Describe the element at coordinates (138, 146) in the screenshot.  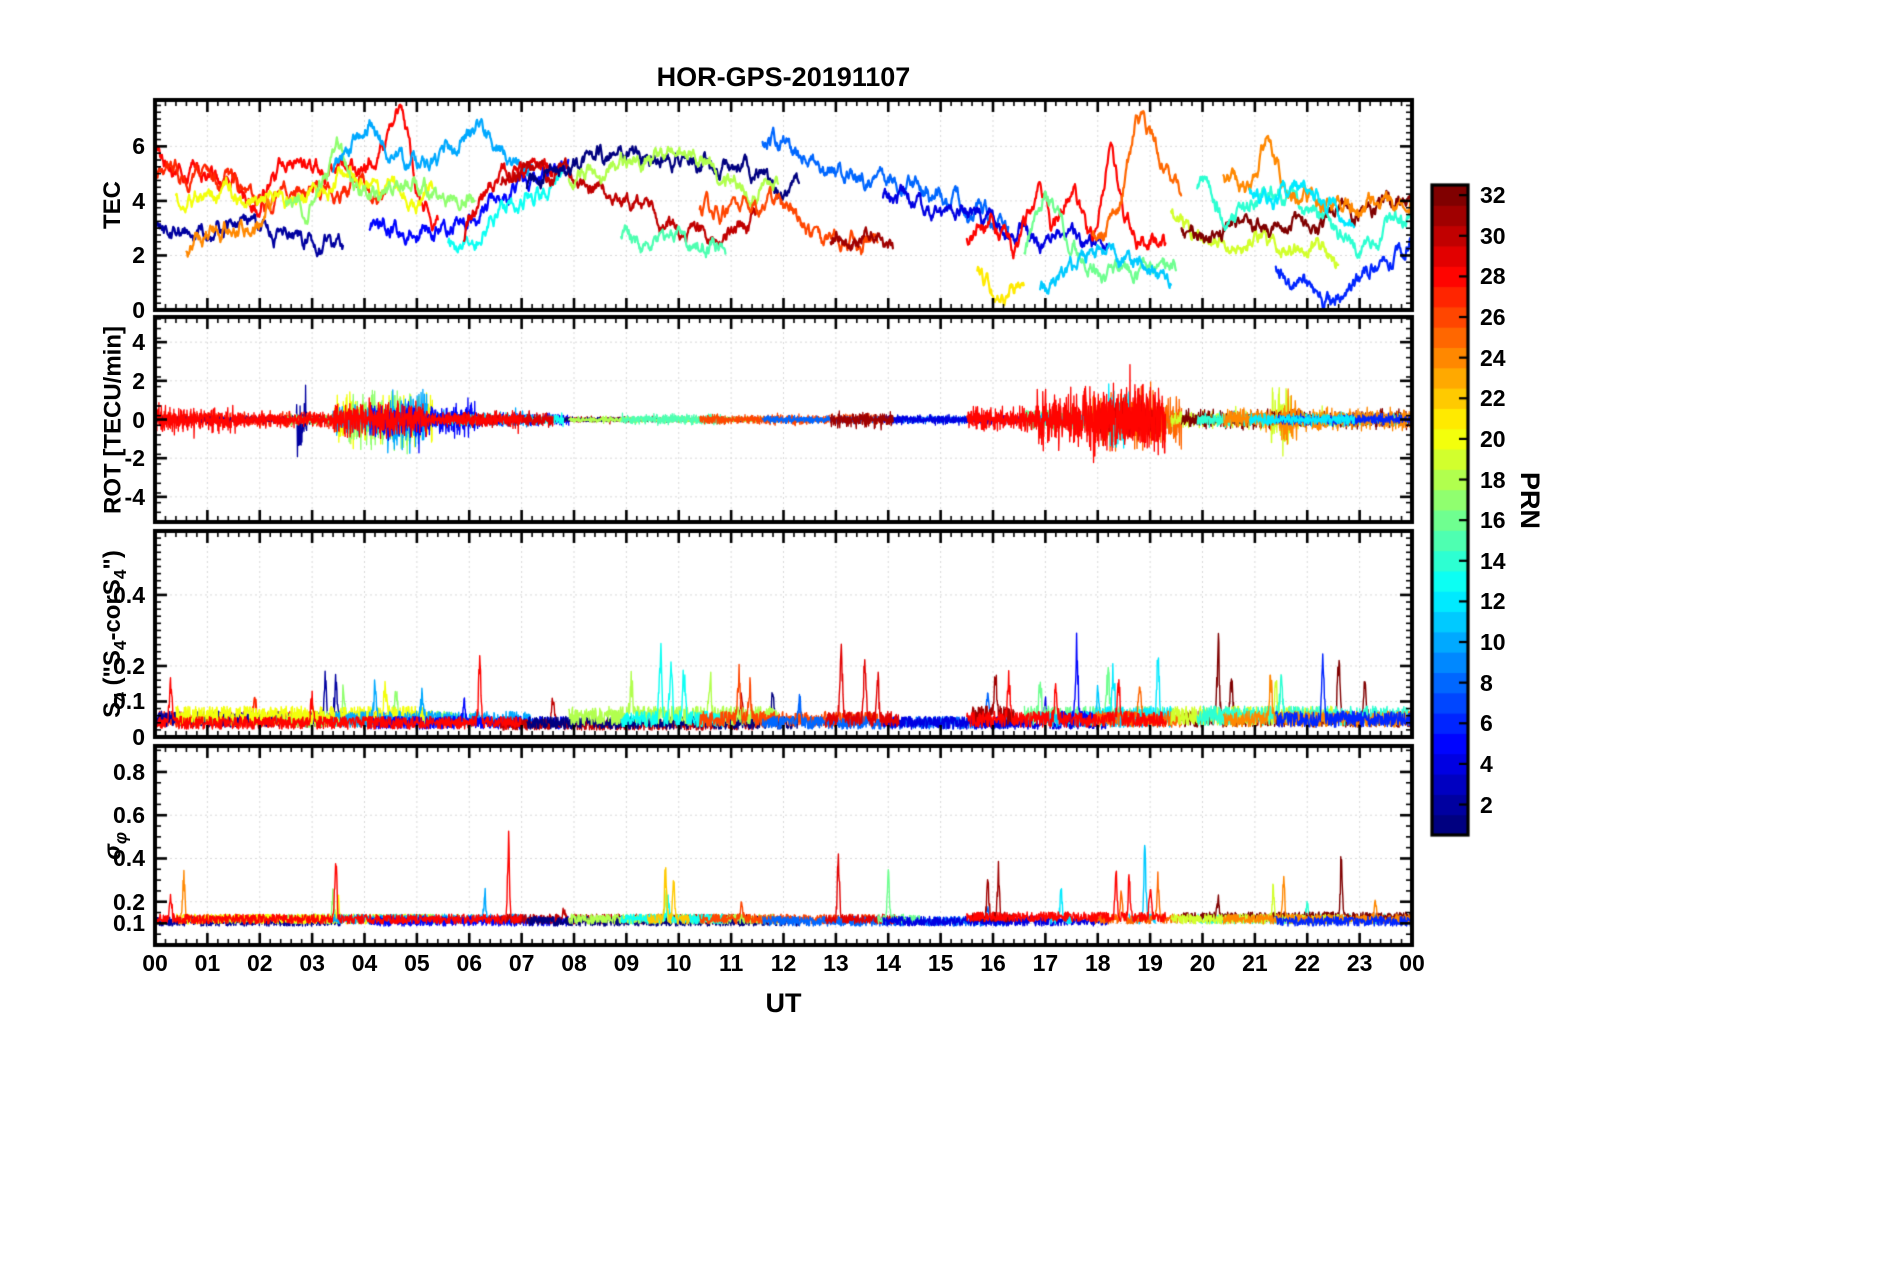
I see `y-tick-label: 6` at that location.